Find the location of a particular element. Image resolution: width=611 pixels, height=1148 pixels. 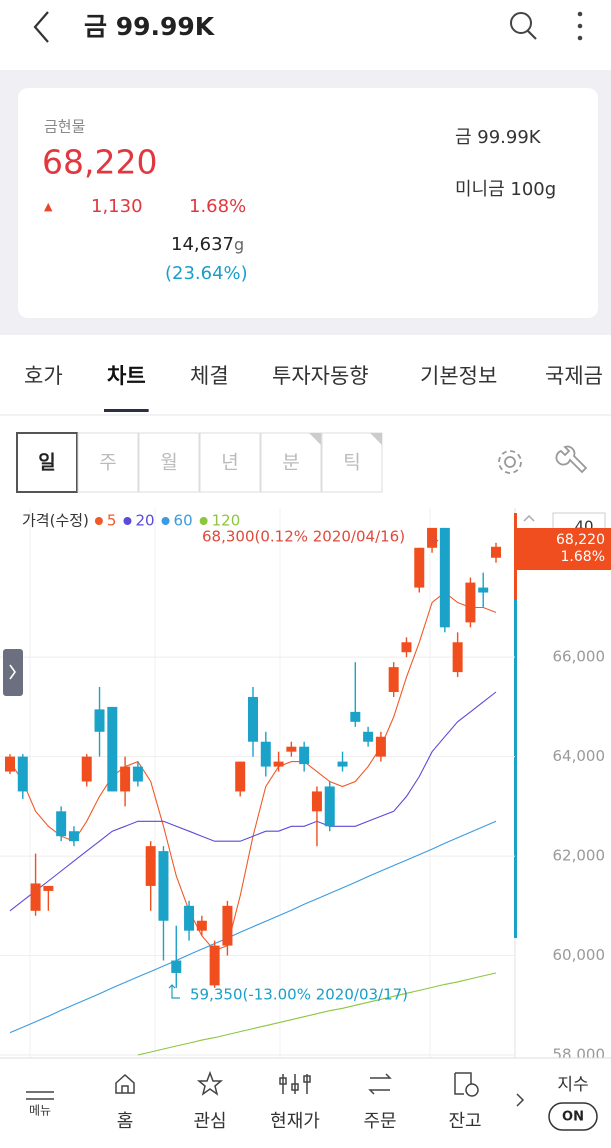

settings-button is located at coordinates (510, 462).